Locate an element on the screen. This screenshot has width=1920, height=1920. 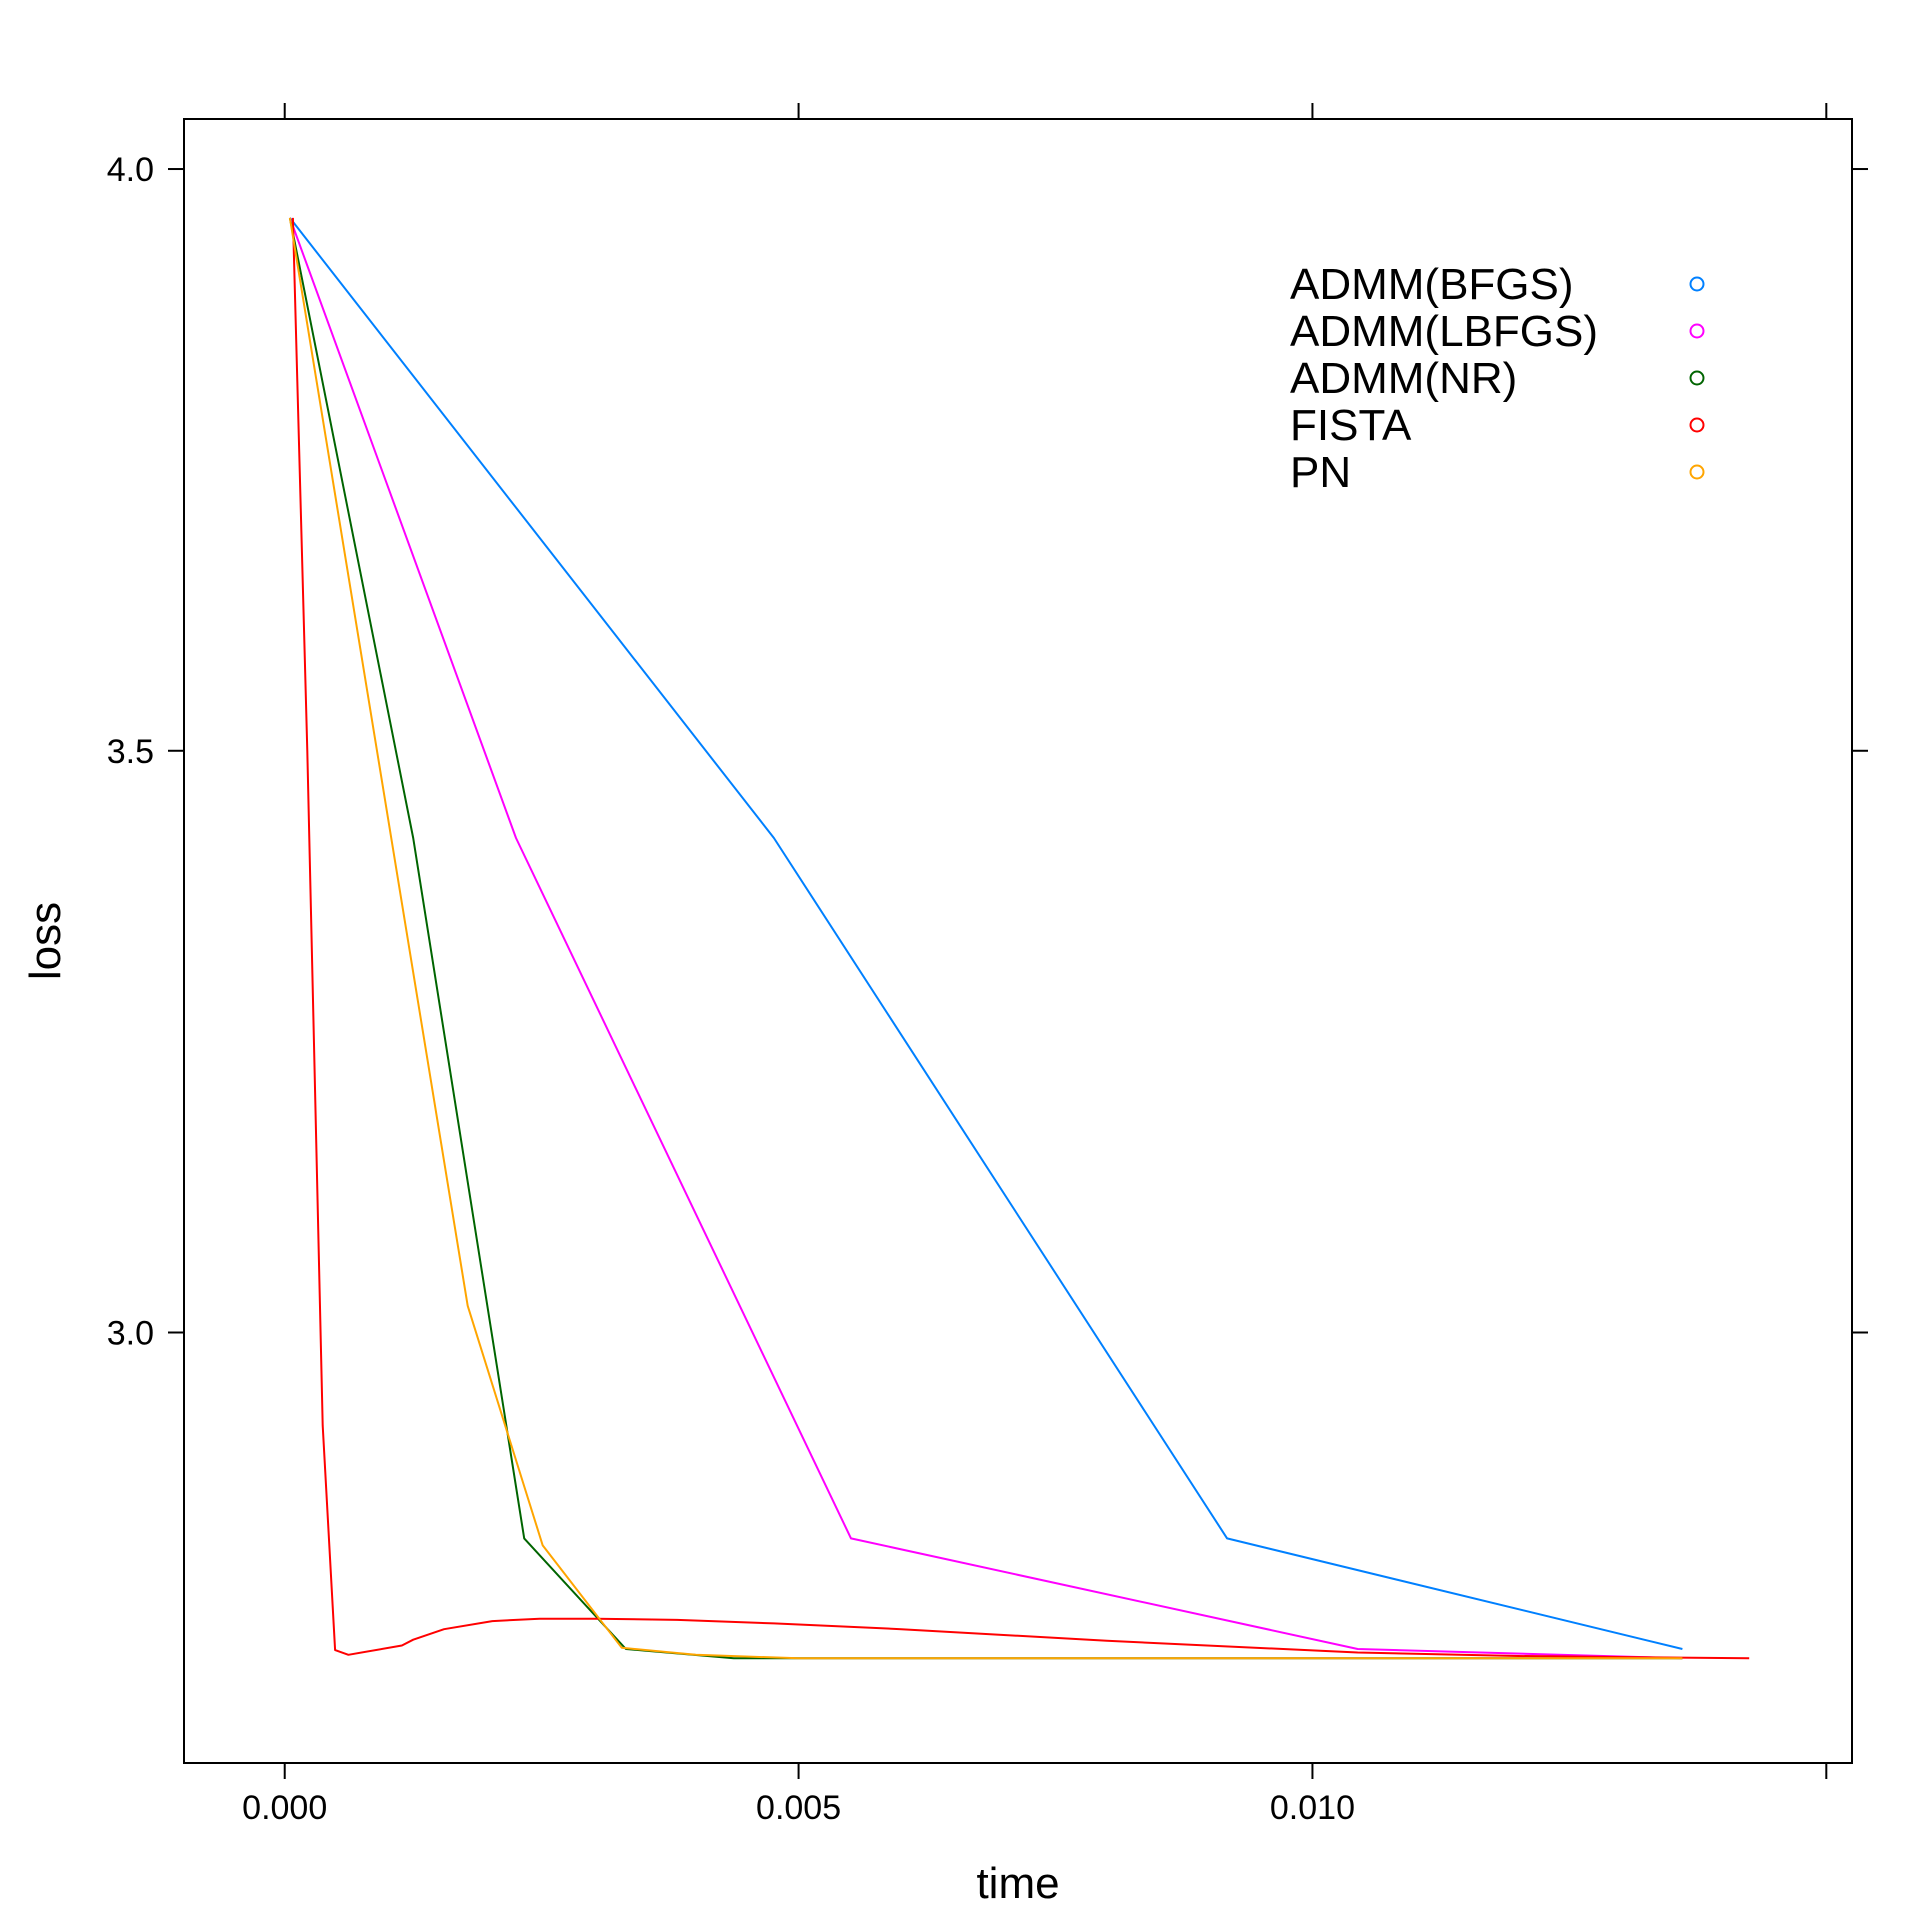
x-tick-label: 0.000 is located at coordinates (284, 1808).